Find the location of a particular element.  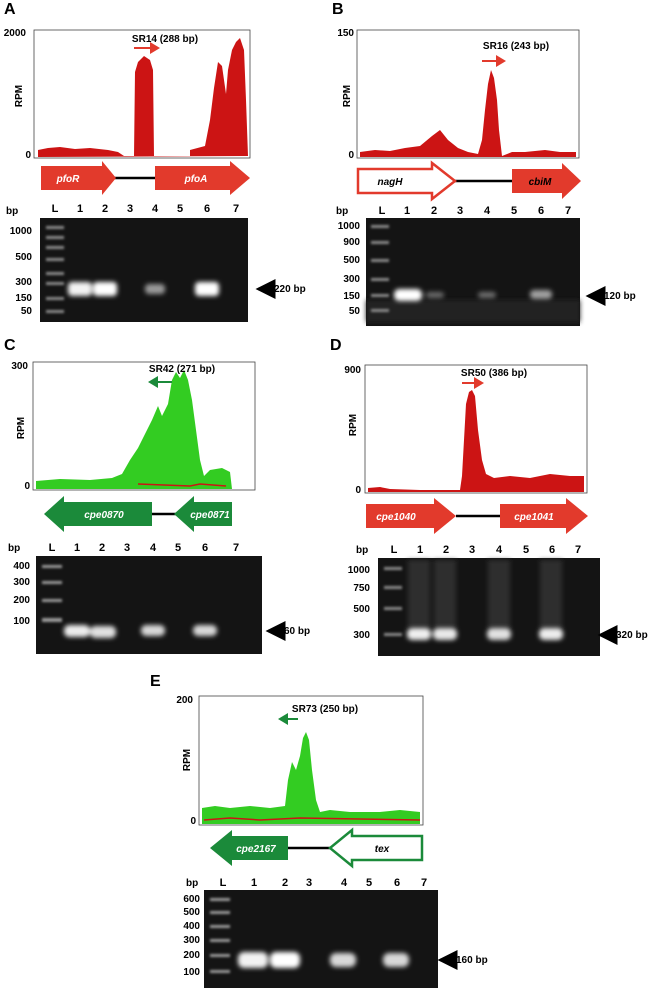

panel-e-ladder-label: L is located at coordinates (223, 883).